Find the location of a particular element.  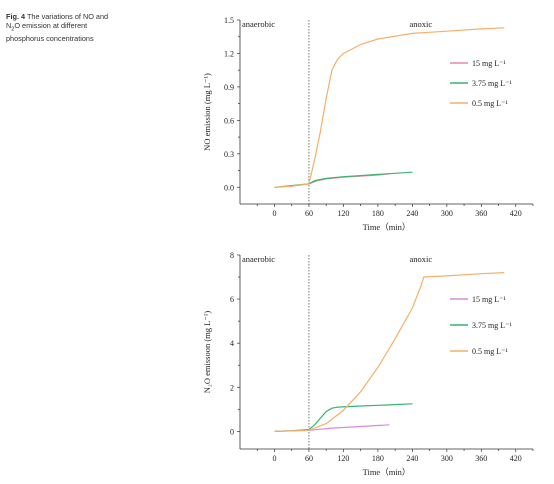

no-y-axis-title: NO emission (mg L⁻¹) is located at coordinates (207, 112).